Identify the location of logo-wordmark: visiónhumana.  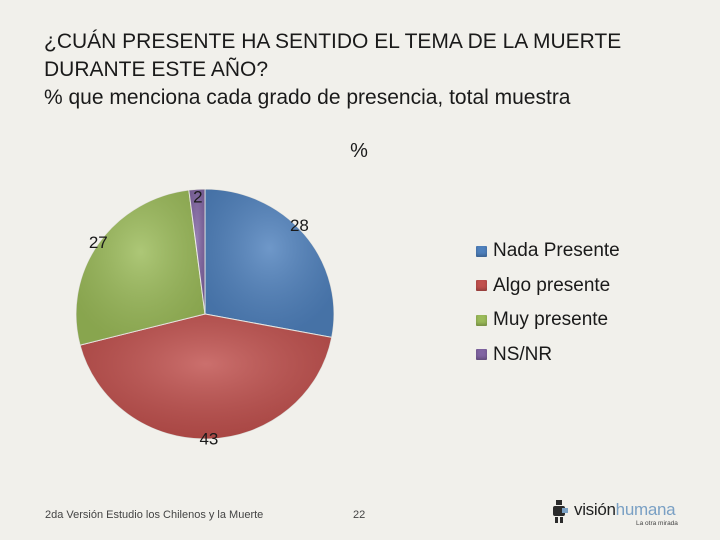
(625, 510).